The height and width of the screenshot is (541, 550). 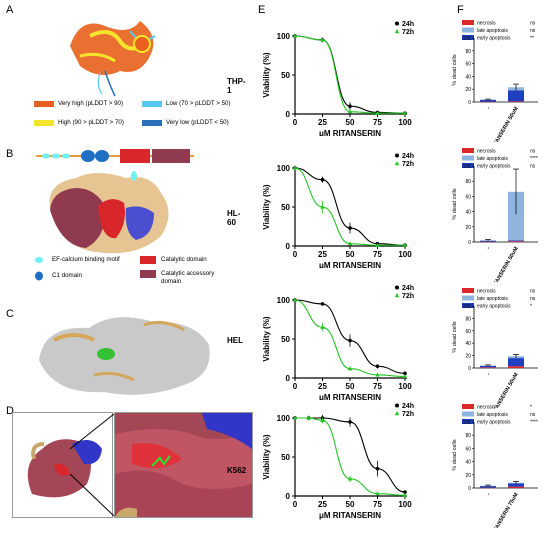 What do you see at coordinates (486, 408) in the screenshot?
I see `legend-label: necrosis` at bounding box center [486, 408].